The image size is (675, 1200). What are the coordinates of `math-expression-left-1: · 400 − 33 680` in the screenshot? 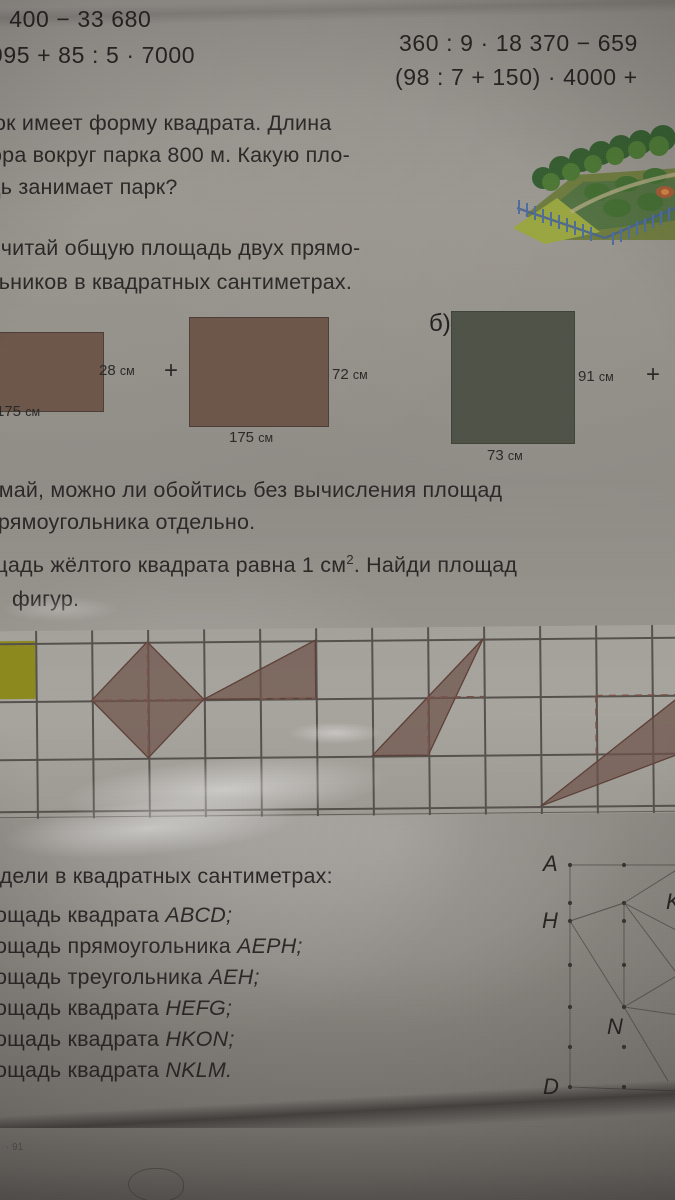 It's located at (75, 19).